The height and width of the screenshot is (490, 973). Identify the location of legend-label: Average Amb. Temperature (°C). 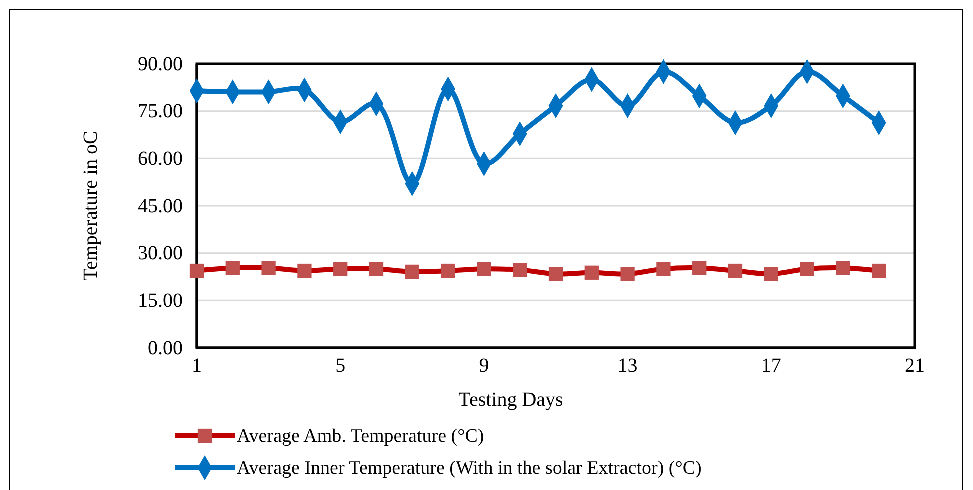
(360, 436).